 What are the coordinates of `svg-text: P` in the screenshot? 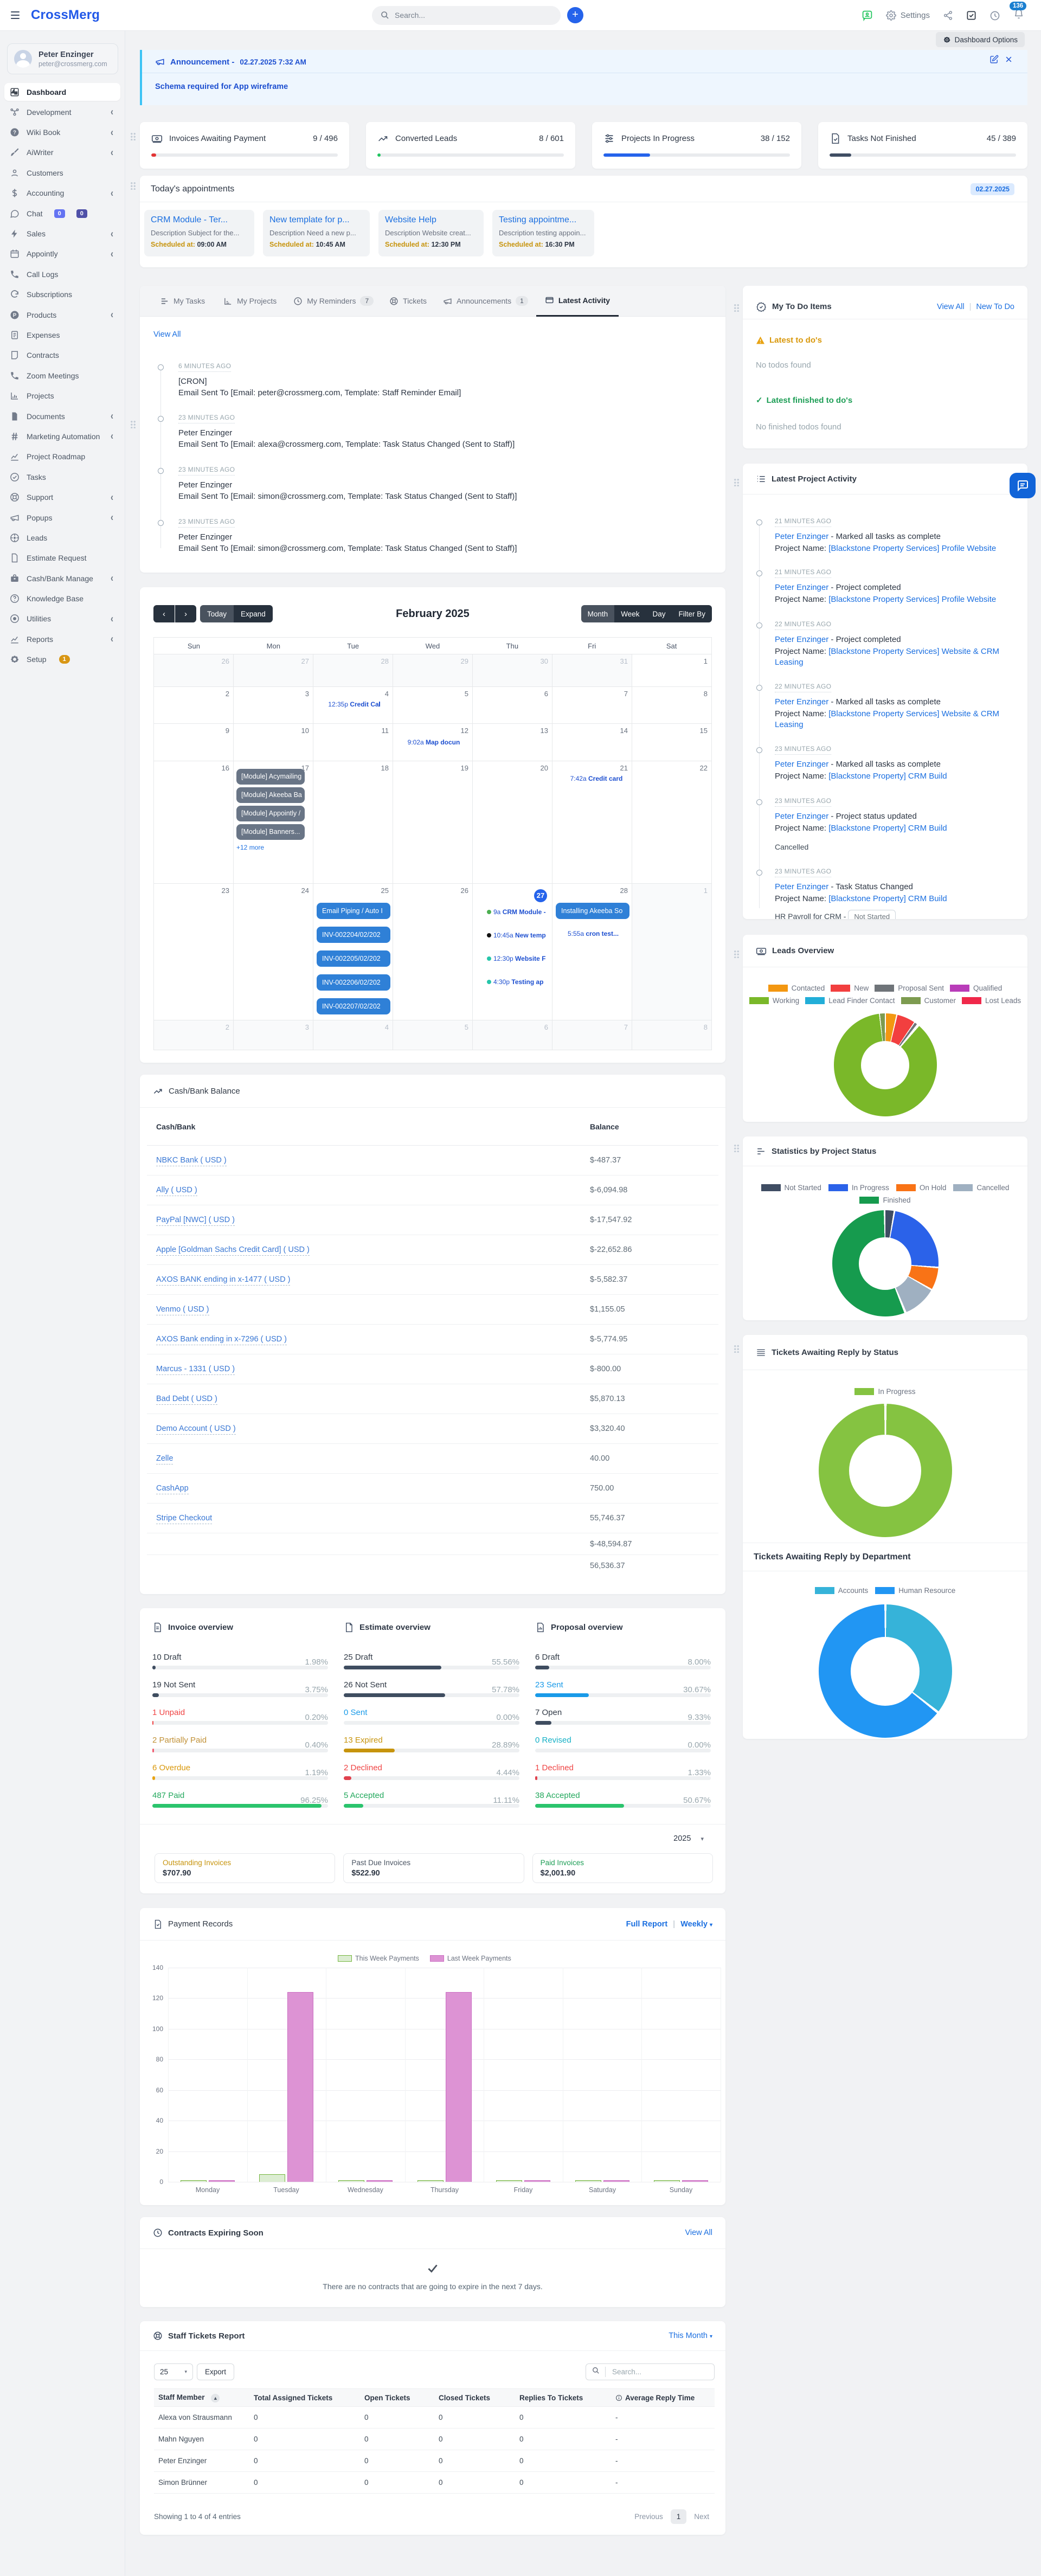 It's located at (15, 315).